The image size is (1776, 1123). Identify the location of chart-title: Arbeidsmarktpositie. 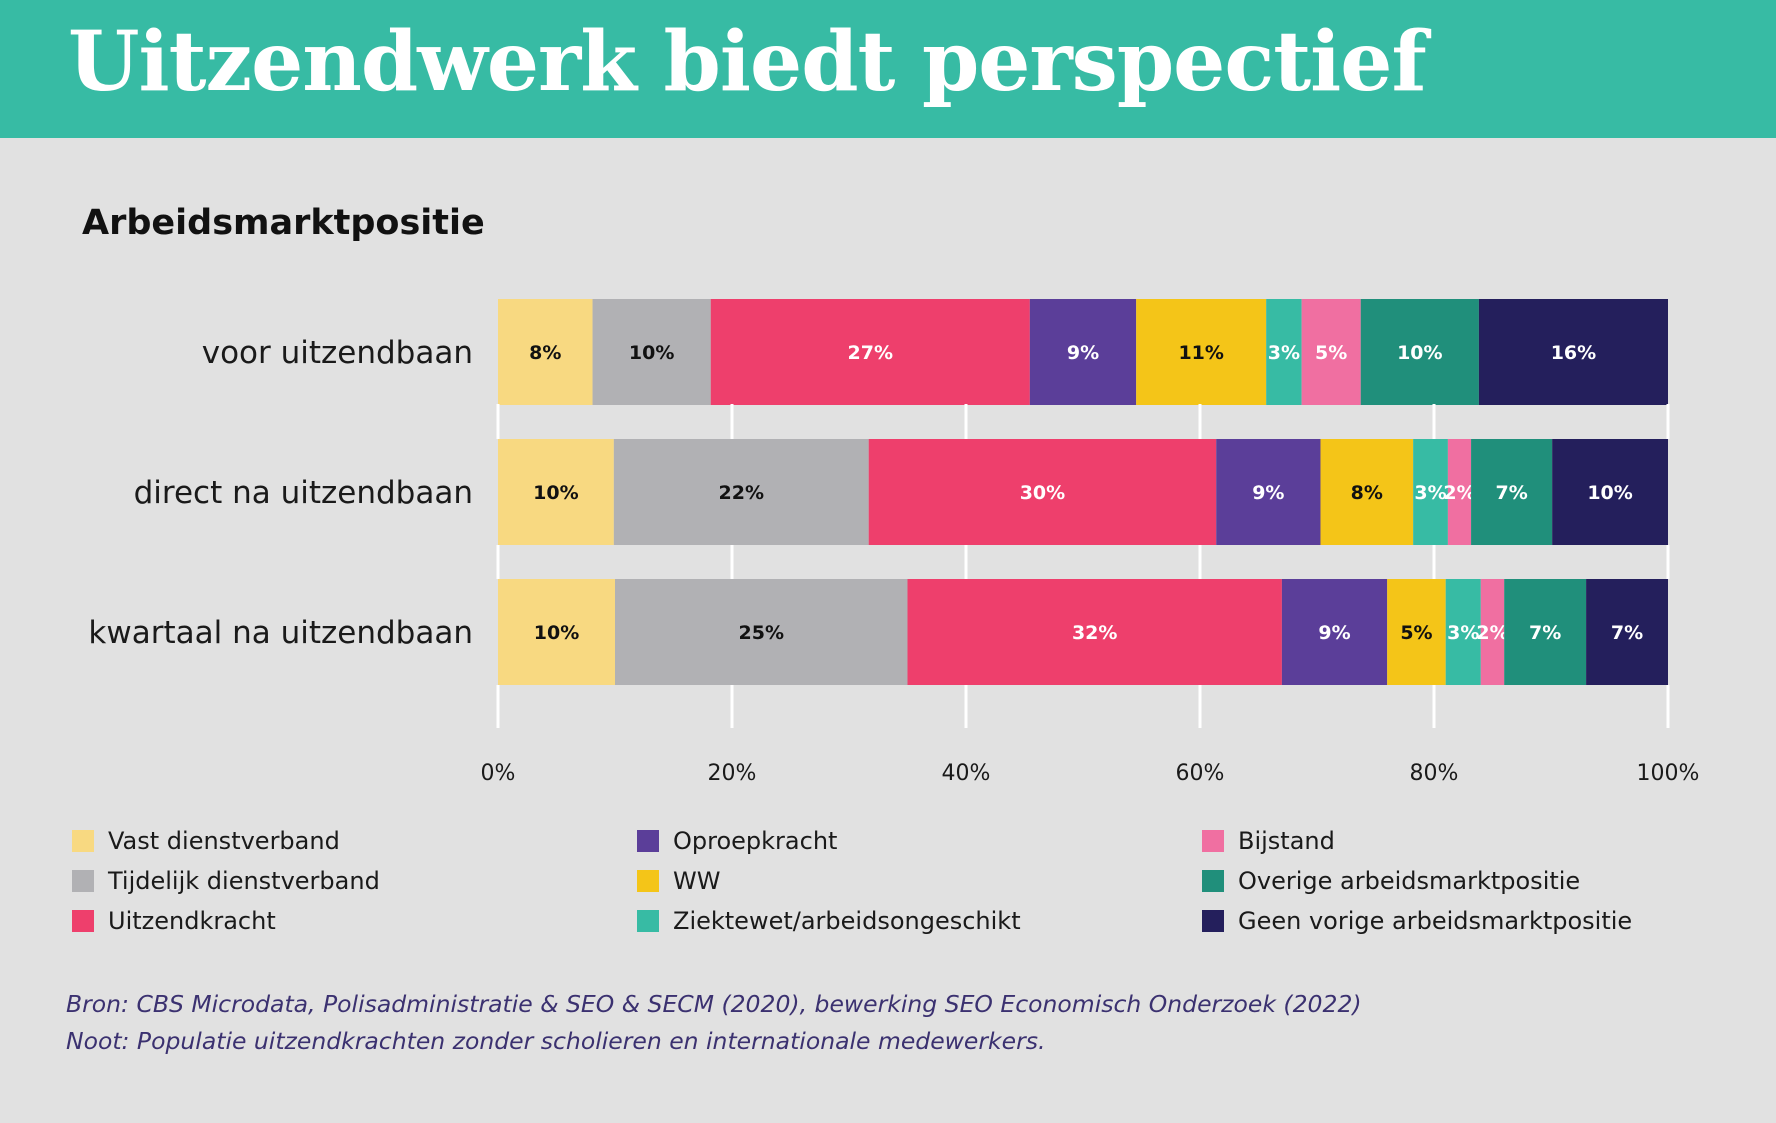
(283, 223).